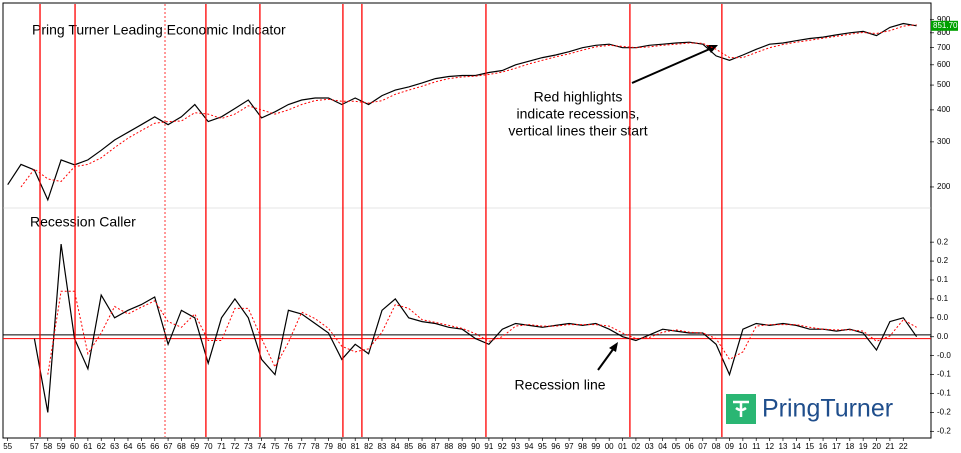 Image resolution: width=961 pixels, height=453 pixels. Describe the element at coordinates (595, 446) in the screenshot. I see `x-tick-label: 99` at that location.